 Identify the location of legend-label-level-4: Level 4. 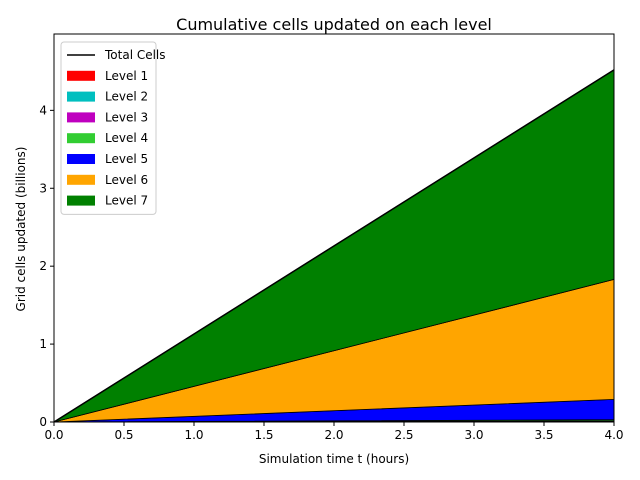
(126, 138).